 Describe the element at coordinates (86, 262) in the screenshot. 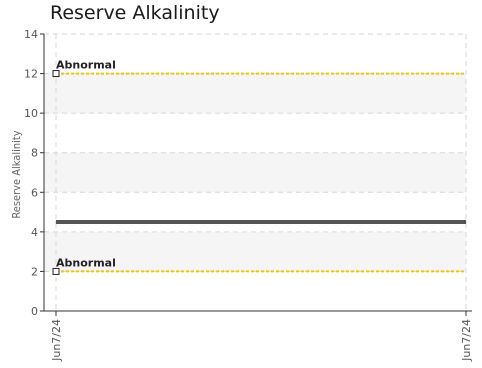

I see `reference-label-1: Abnormal` at that location.